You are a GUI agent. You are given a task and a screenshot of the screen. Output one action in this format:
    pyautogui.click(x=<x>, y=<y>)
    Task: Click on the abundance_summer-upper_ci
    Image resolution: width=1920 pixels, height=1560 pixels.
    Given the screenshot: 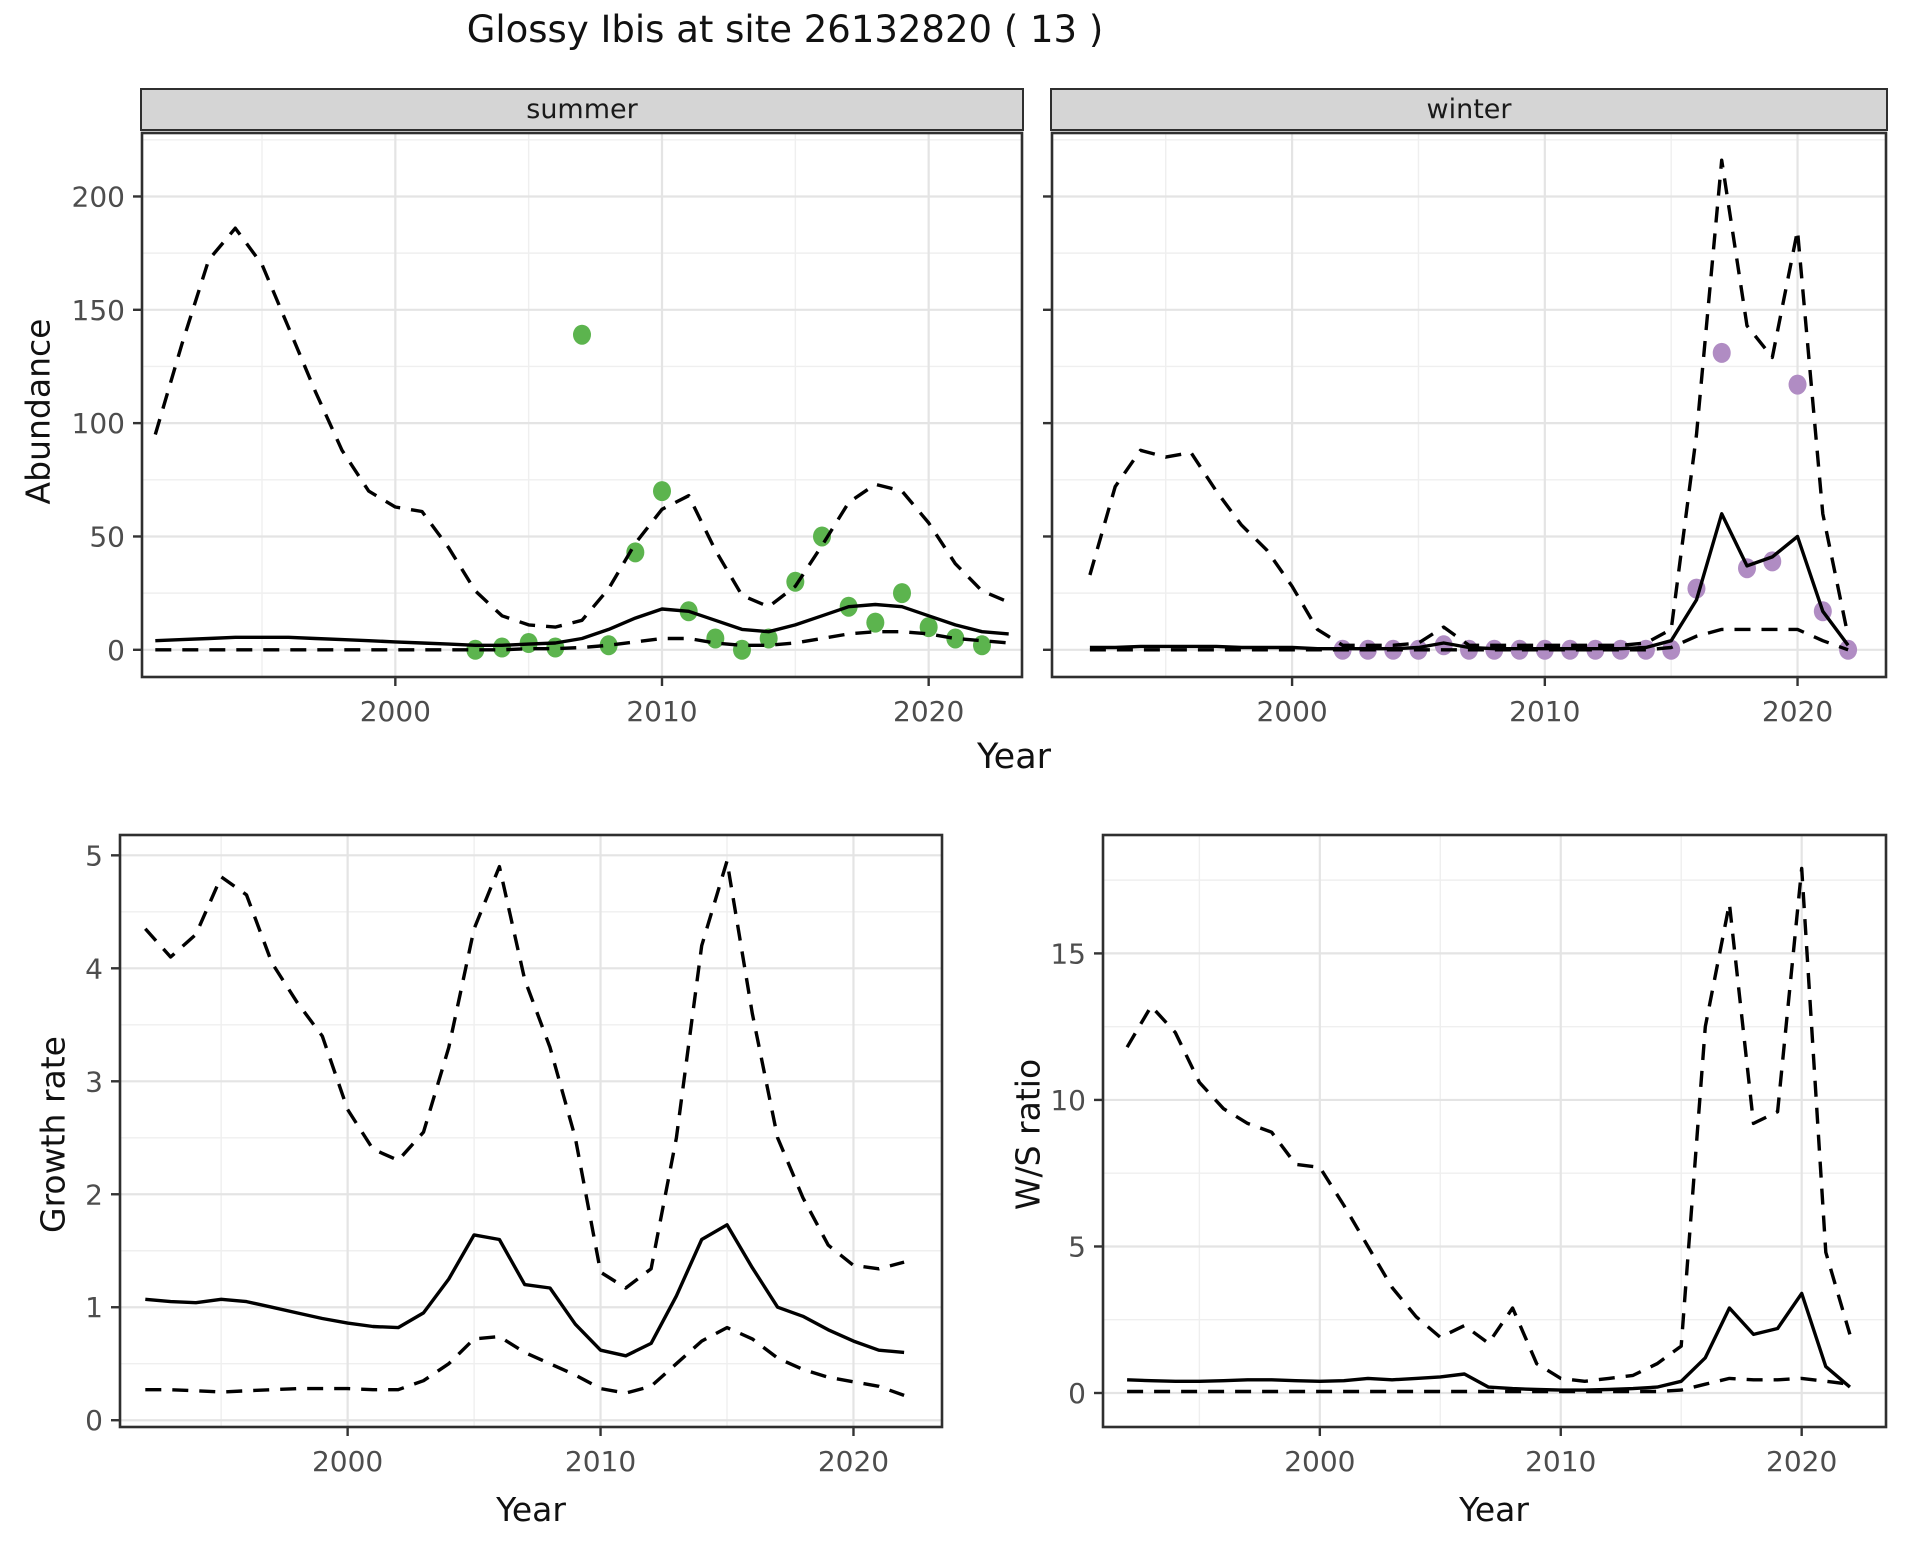 What is the action you would take?
    pyautogui.click(x=581, y=427)
    